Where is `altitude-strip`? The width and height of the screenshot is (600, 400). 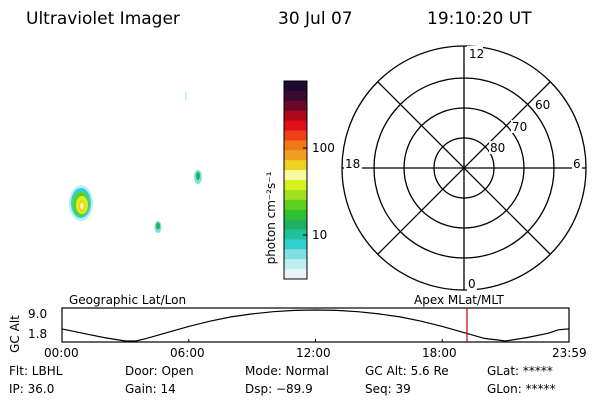 altitude-strip is located at coordinates (315, 325).